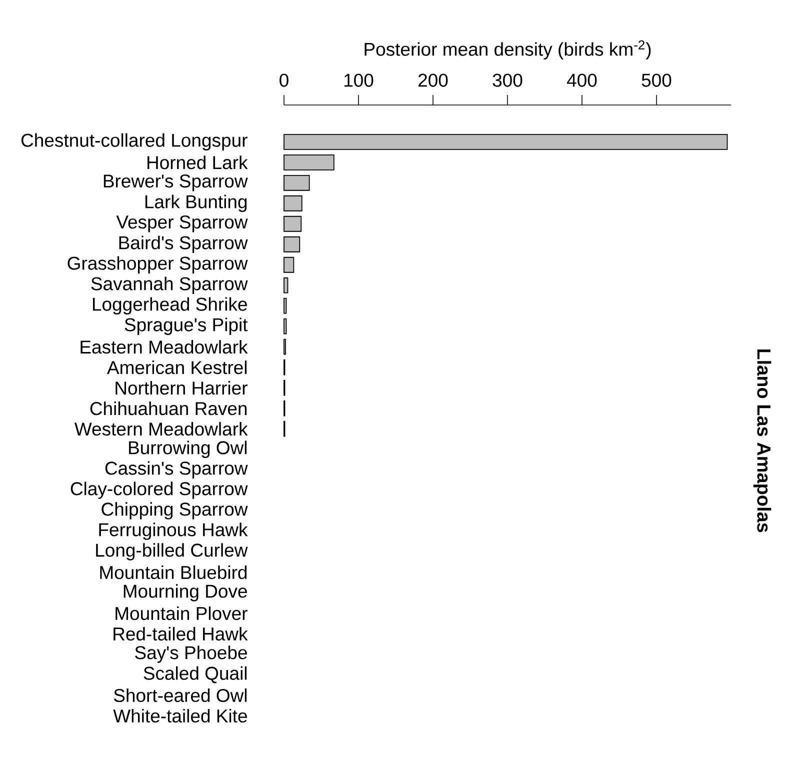  What do you see at coordinates (173, 531) in the screenshot?
I see `y-tick-label: Ferruginous Hawk` at bounding box center [173, 531].